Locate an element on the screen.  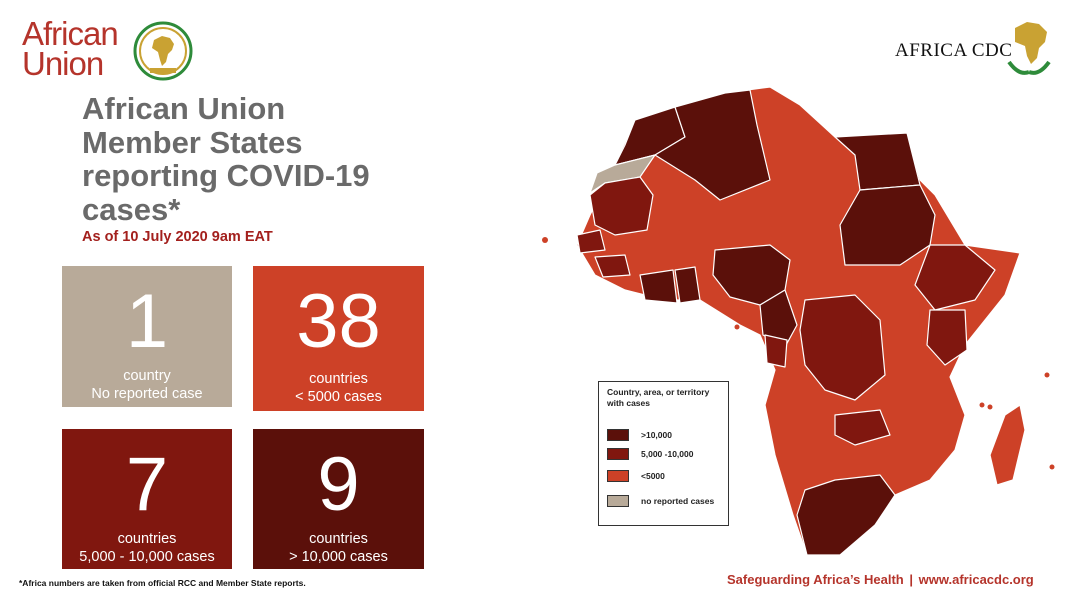
stat-label-line2: > 10,000 cases is located at coordinates (338, 557).